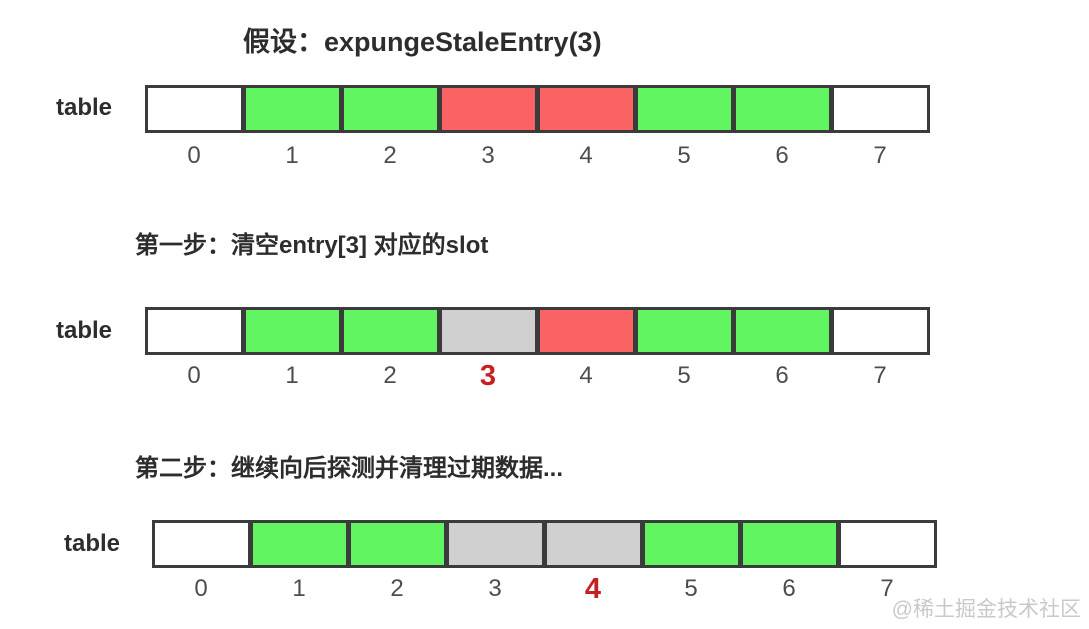 The height and width of the screenshot is (629, 1089). I want to click on slot-4-cleared, so click(593, 544).